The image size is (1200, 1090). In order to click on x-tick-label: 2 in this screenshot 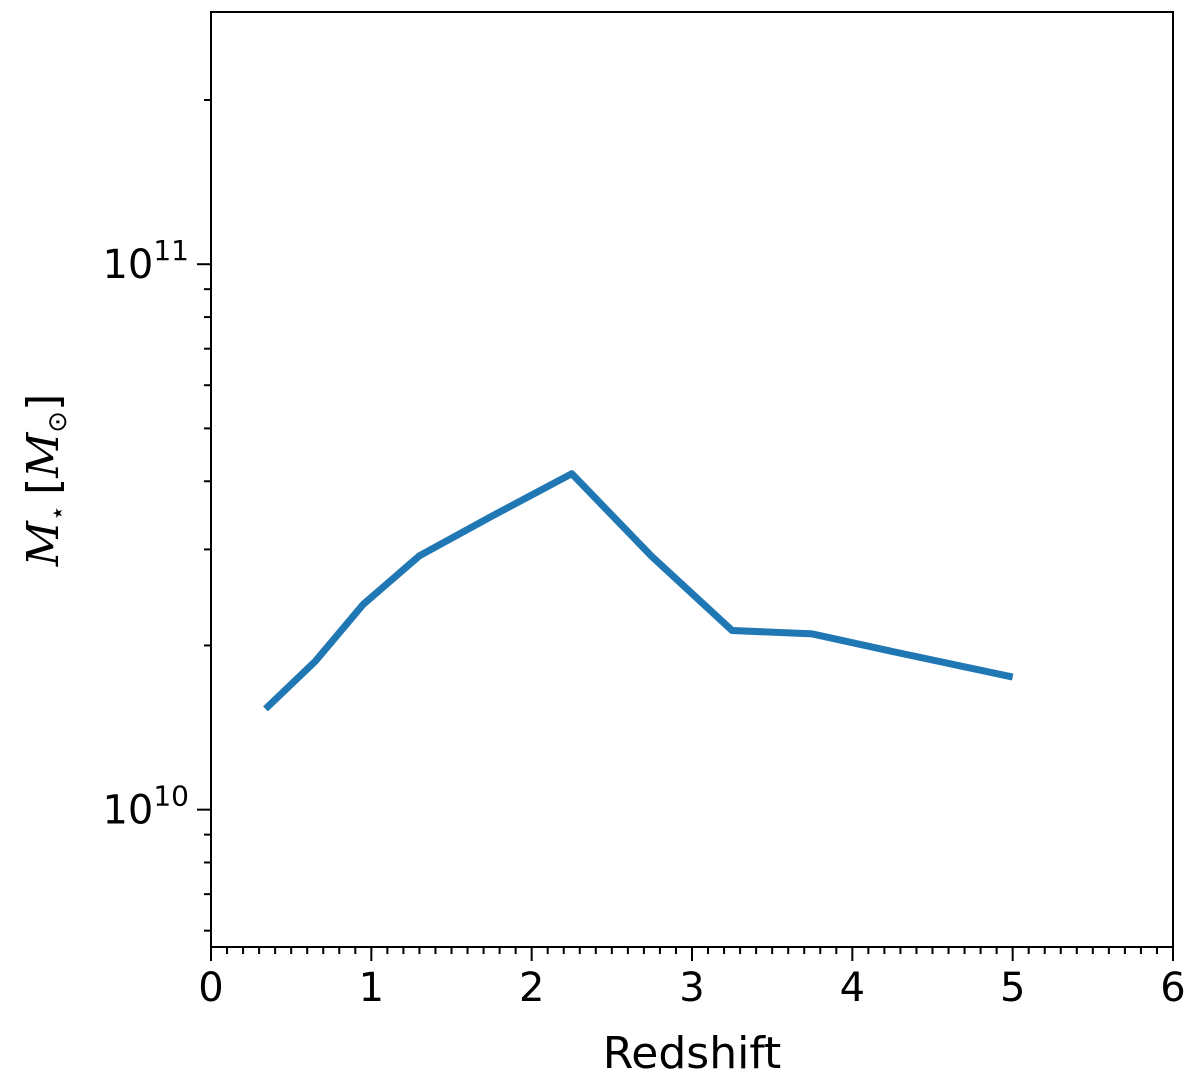, I will do `click(531, 988)`.